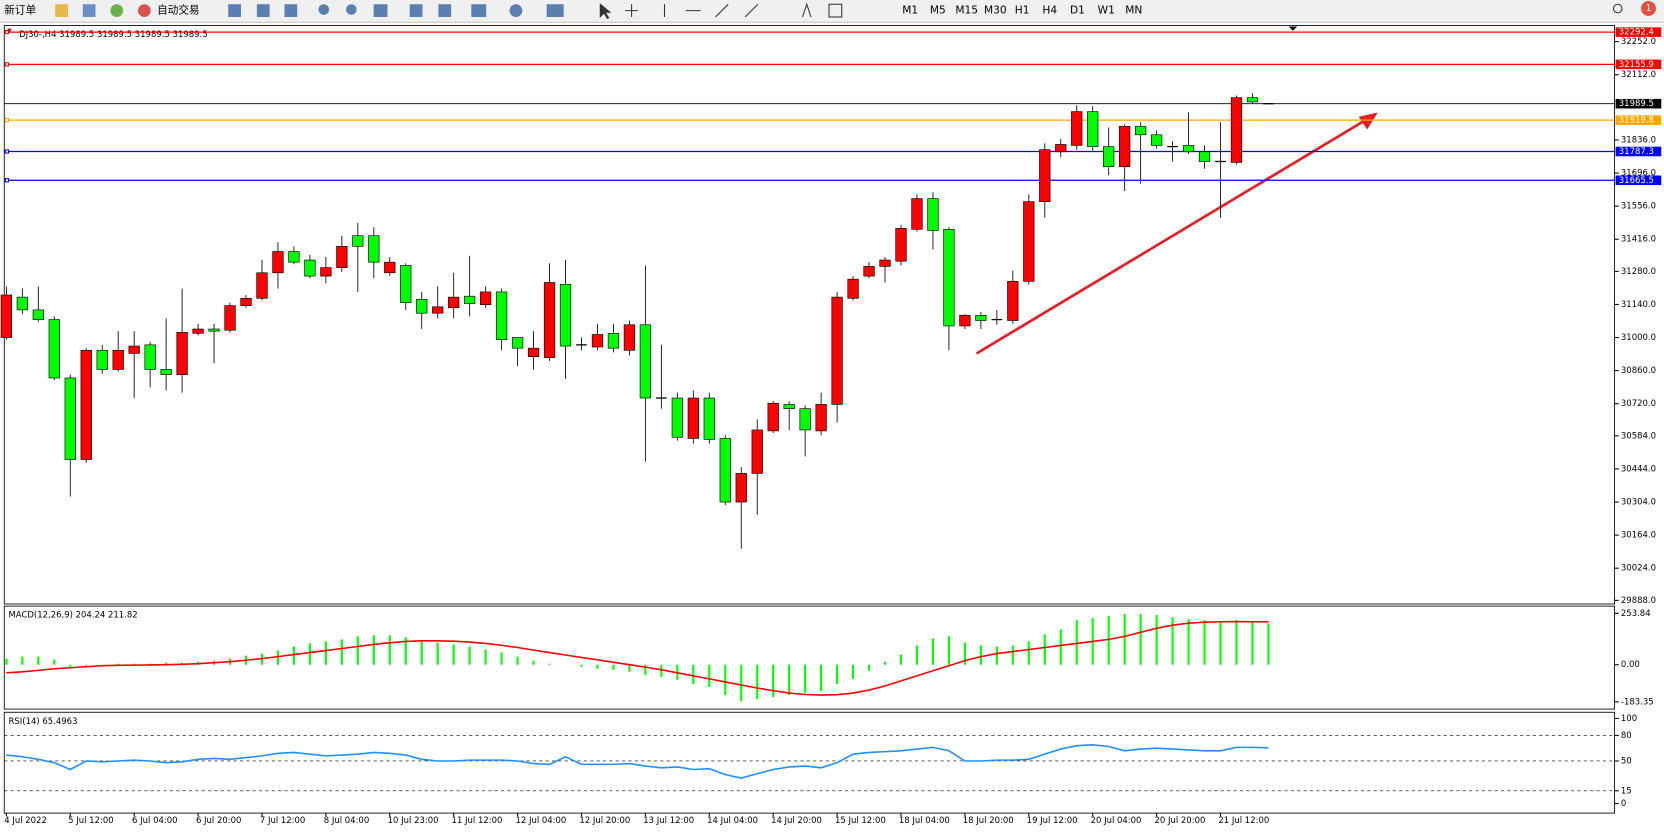 The height and width of the screenshot is (833, 1664). I want to click on y-tick-label: 0, so click(1623, 804).